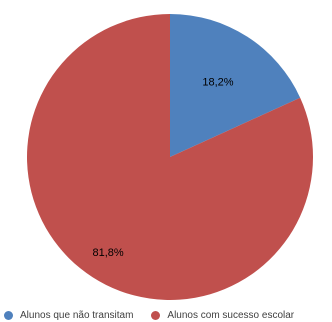 The height and width of the screenshot is (322, 332). Describe the element at coordinates (156, 315) in the screenshot. I see `legend-marker-sucesso-escolar` at that location.